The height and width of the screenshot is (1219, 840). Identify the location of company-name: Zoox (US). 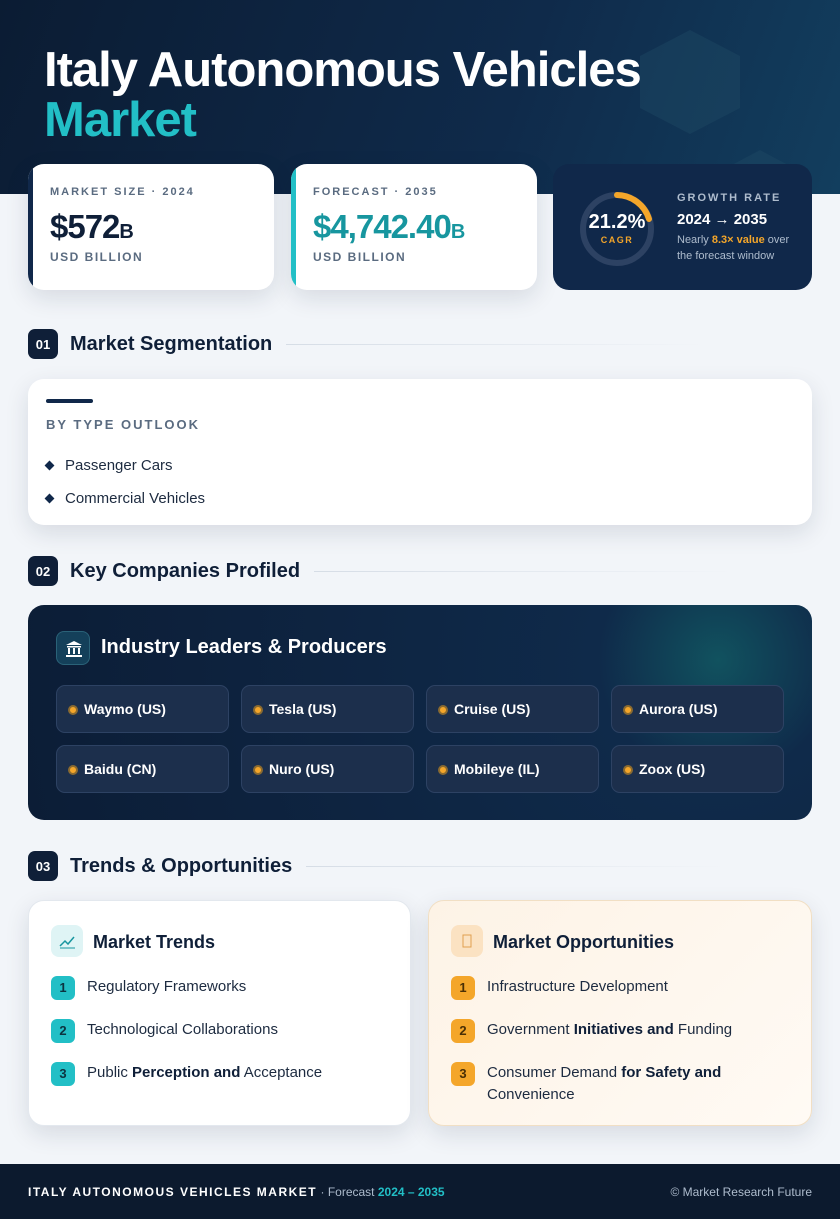
(672, 769).